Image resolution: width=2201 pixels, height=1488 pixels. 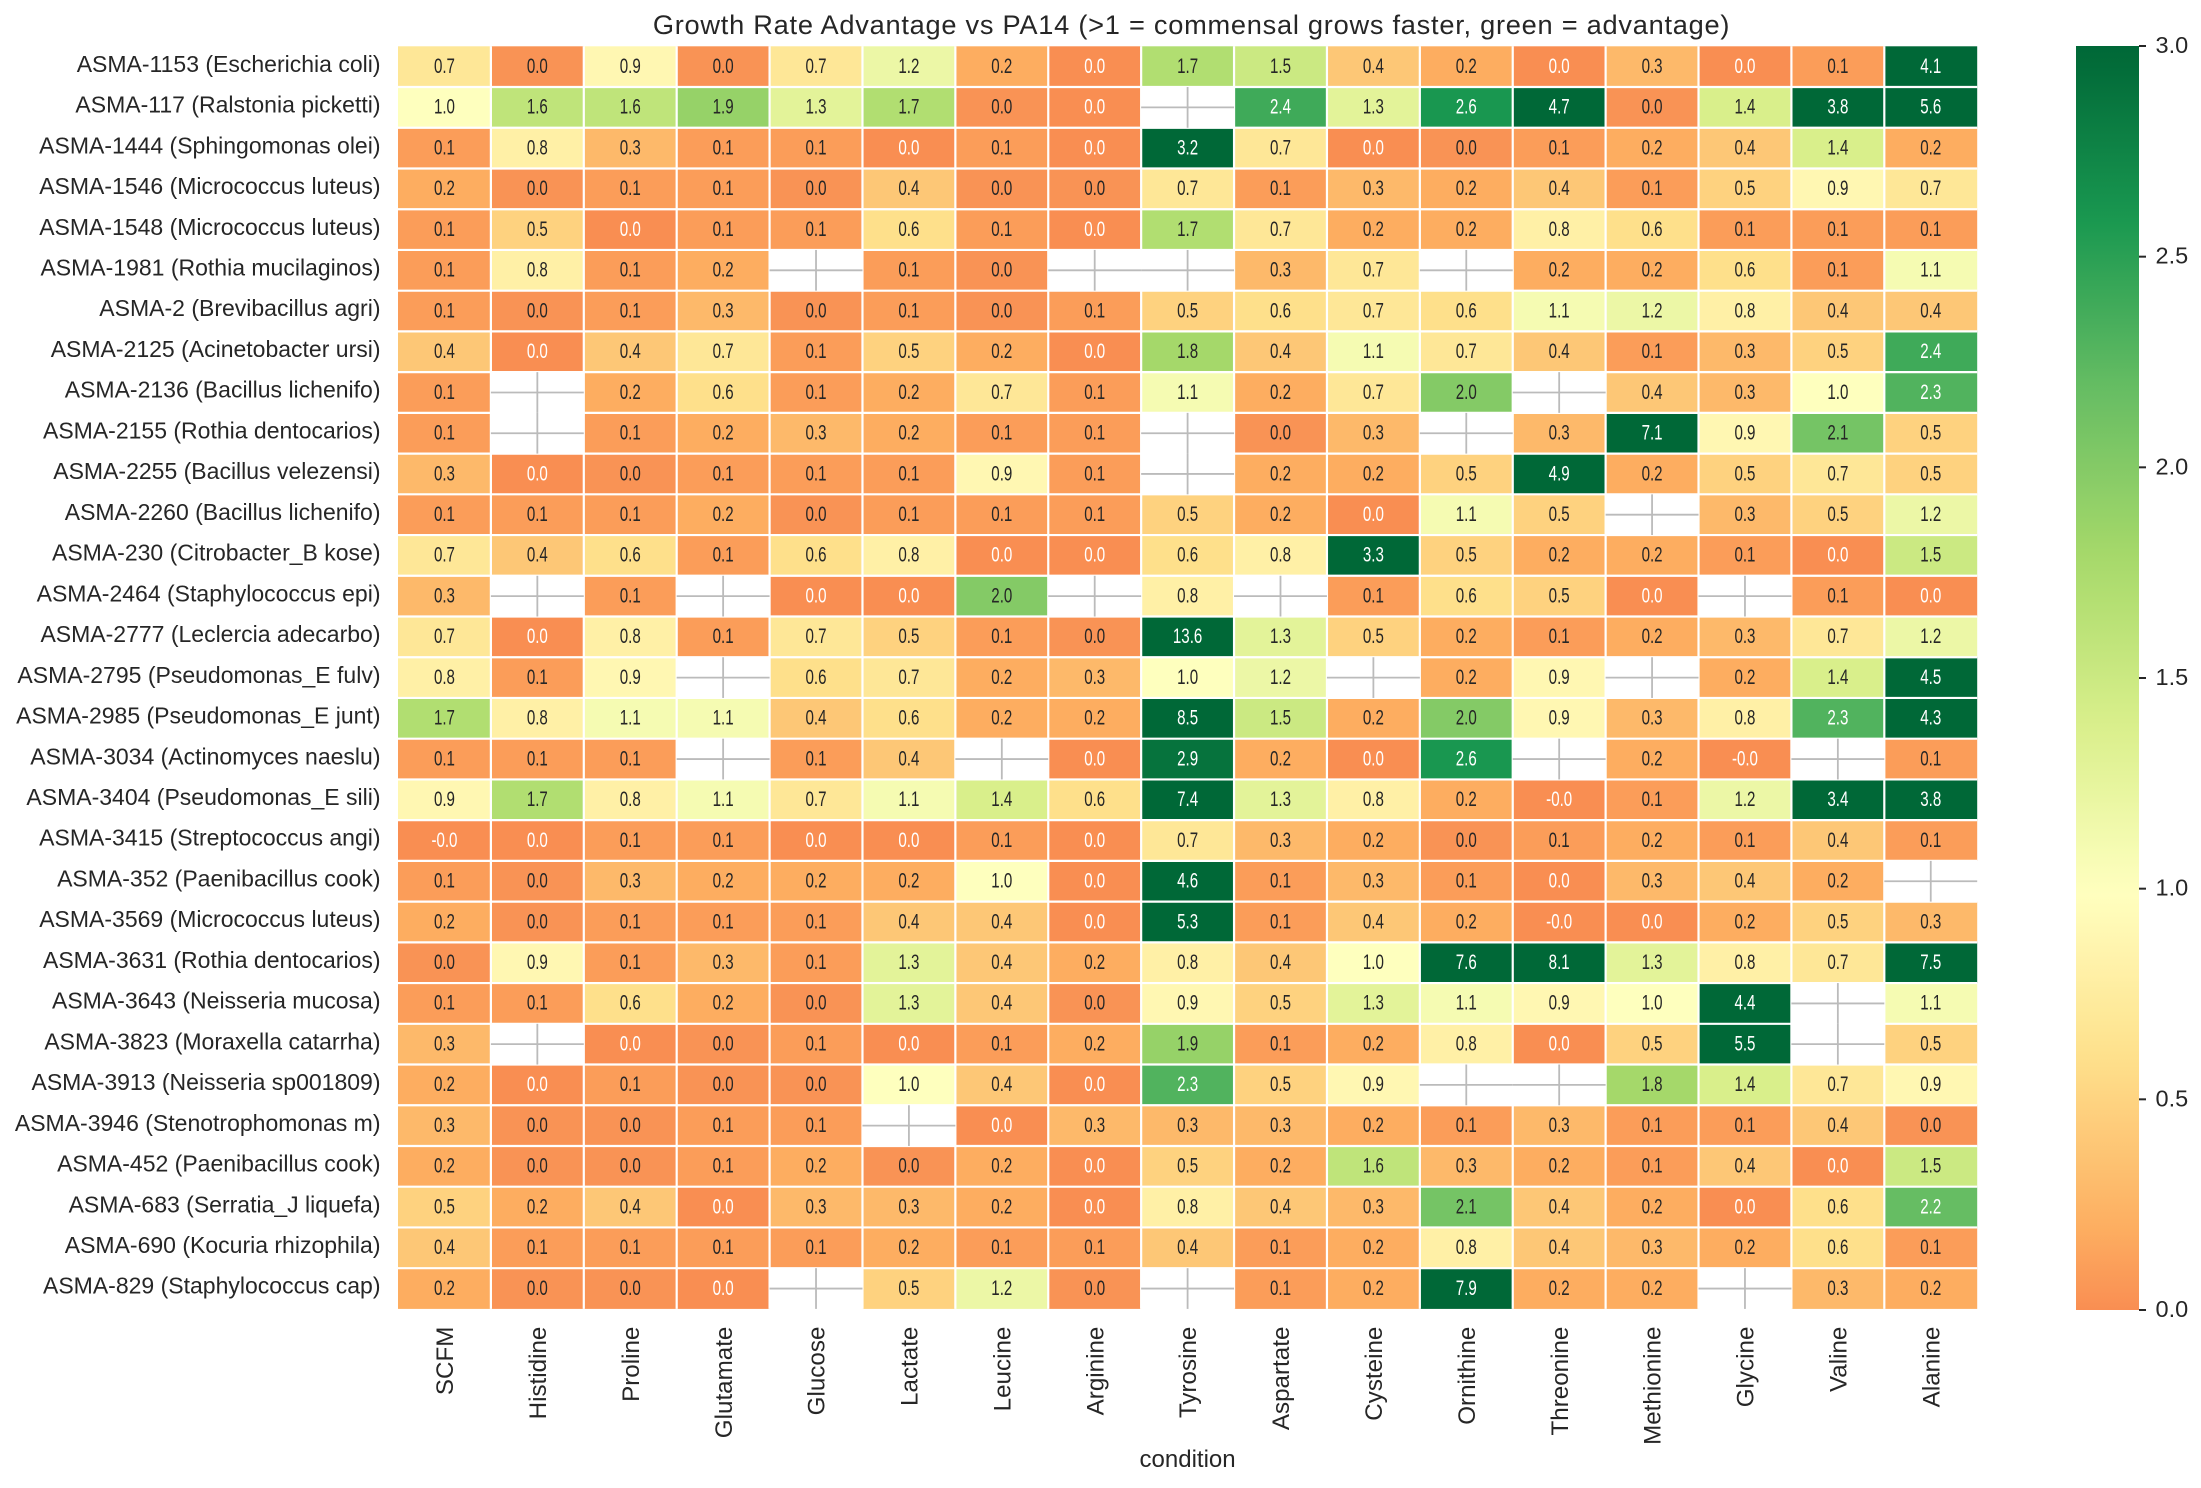 What do you see at coordinates (1373, 555) in the screenshot?
I see `svg-text: 3.3` at bounding box center [1373, 555].